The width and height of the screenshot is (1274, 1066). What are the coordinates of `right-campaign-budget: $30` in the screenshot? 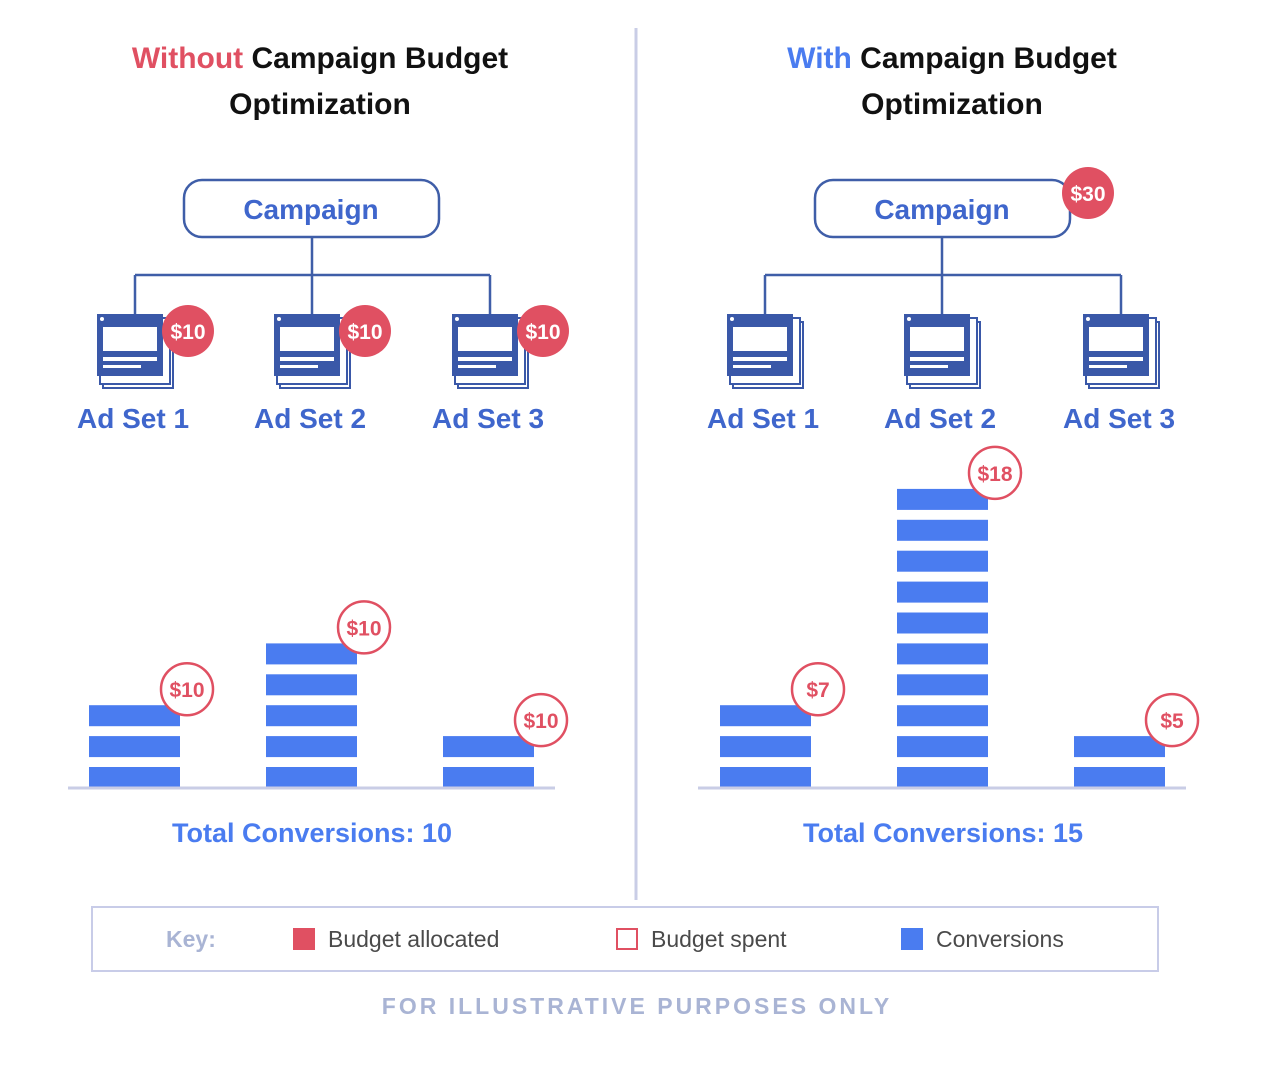 It's located at (1087, 194).